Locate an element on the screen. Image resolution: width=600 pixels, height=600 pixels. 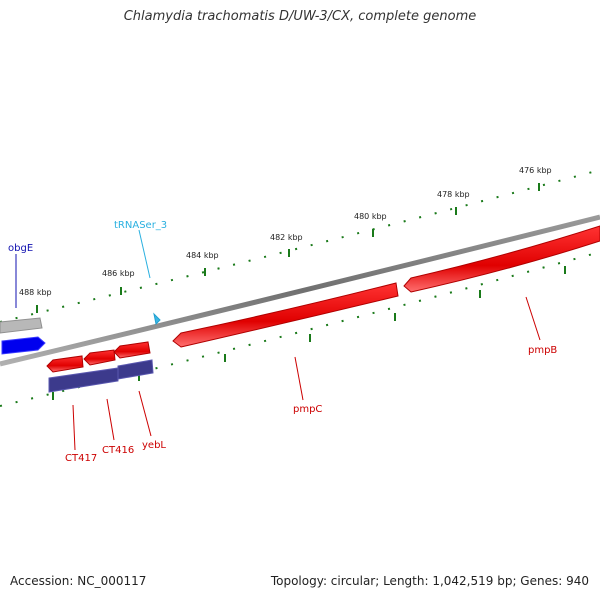
CT416-cds-arrow is located at coordinates (99, 357).